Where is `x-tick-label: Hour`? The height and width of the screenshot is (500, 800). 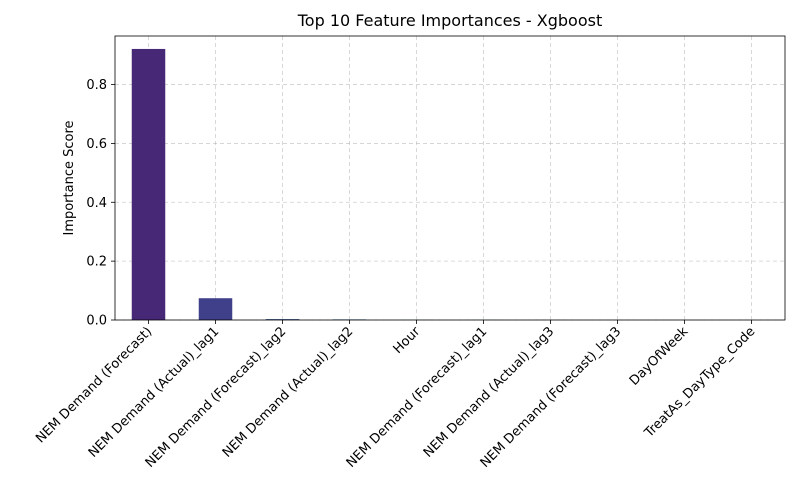 x-tick-label: Hour is located at coordinates (407, 340).